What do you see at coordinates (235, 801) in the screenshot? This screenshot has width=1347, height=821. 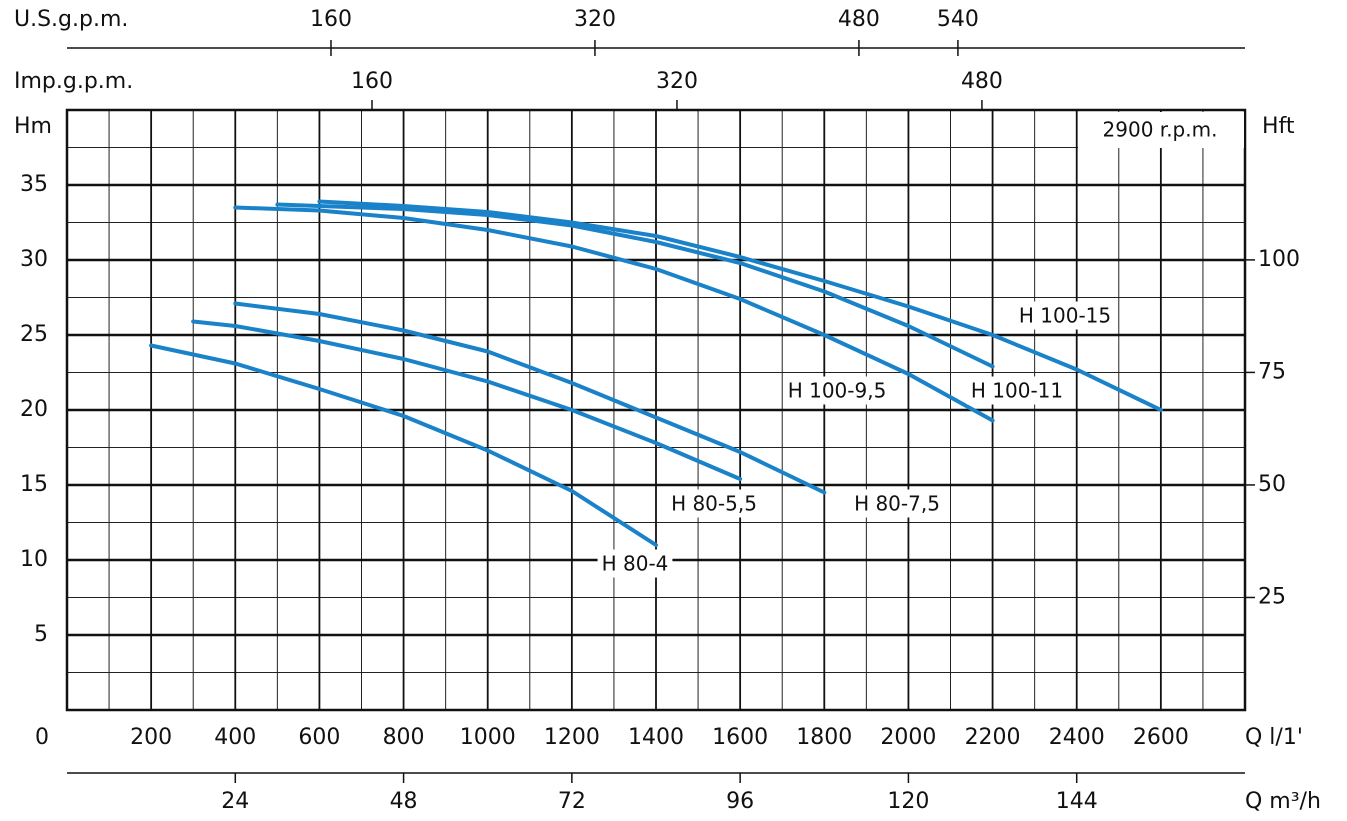 I see `bottom2-tick-label: 24` at bounding box center [235, 801].